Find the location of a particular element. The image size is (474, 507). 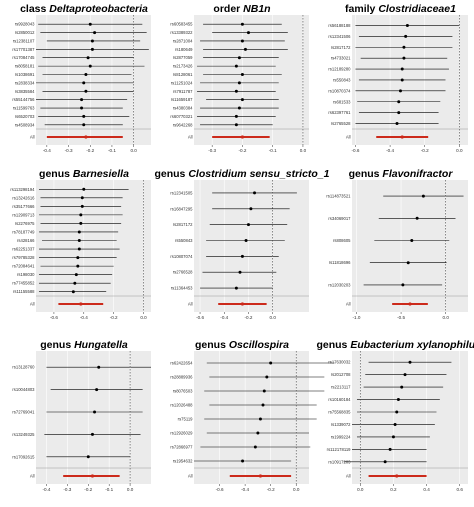

panel-title-taxon: Barnesiella is located at coordinates (101, 174).